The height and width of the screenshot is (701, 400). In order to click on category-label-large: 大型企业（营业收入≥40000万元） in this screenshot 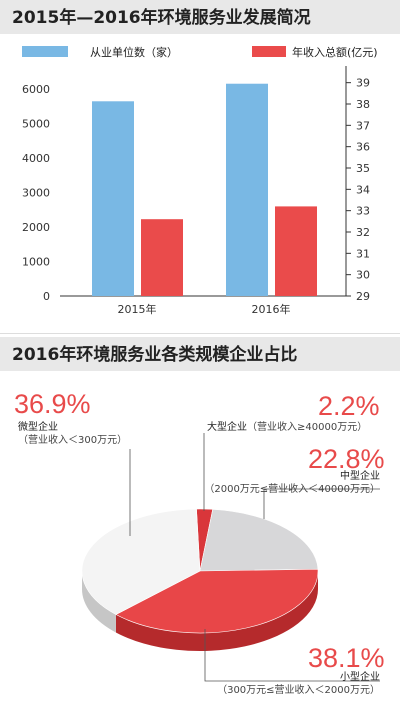, I will do `click(287, 428)`.